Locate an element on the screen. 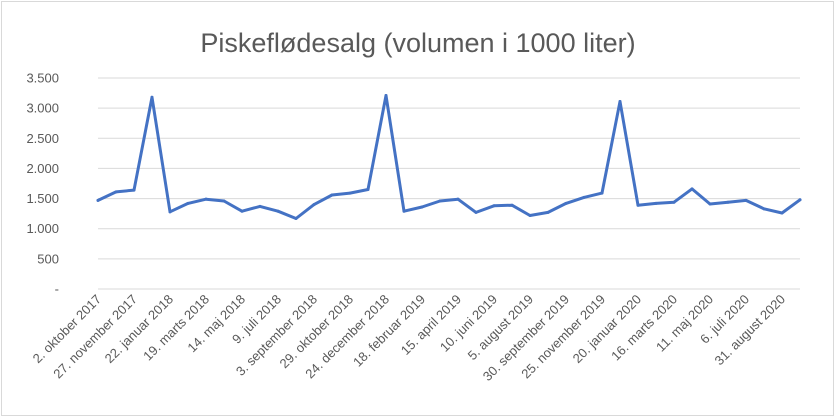 The height and width of the screenshot is (419, 837). y-tick-label: 2.000 is located at coordinates (42, 168).